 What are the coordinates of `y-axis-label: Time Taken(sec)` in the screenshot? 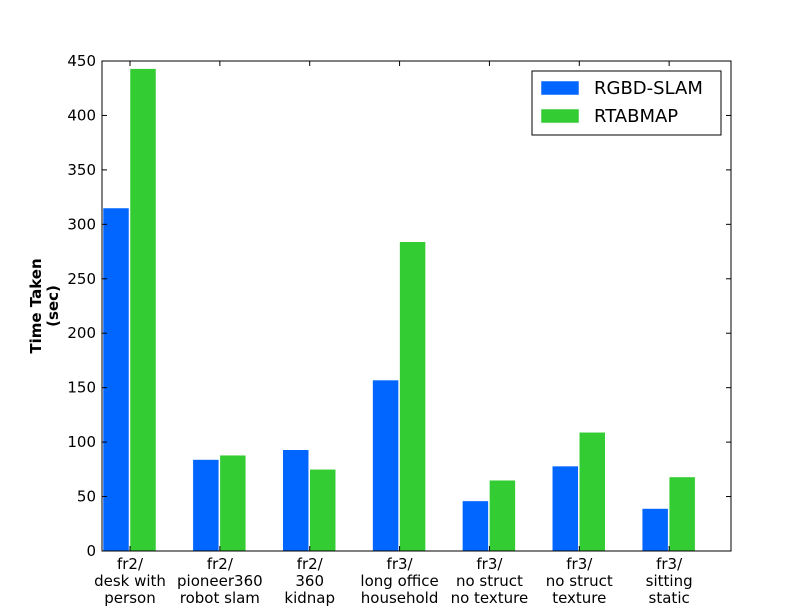 It's located at (44, 305).